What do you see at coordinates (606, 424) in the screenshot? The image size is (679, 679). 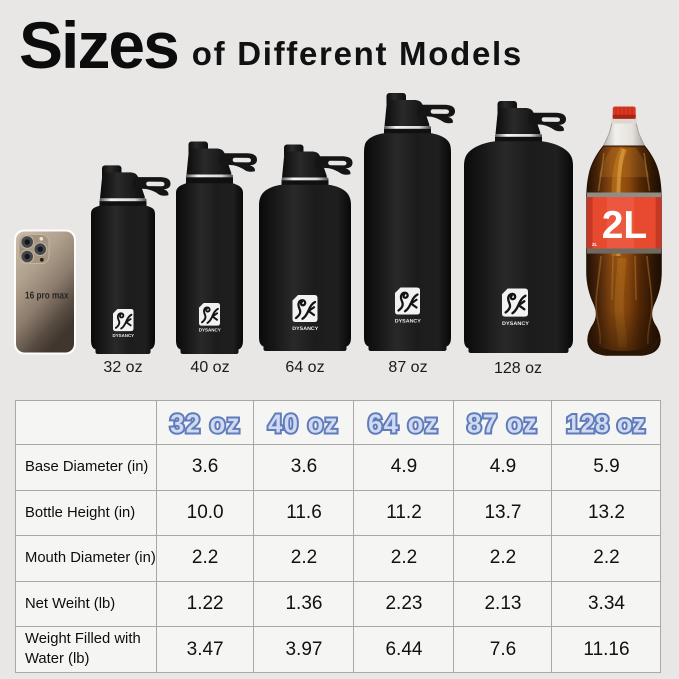 I see `svg-text: 128 oz` at bounding box center [606, 424].